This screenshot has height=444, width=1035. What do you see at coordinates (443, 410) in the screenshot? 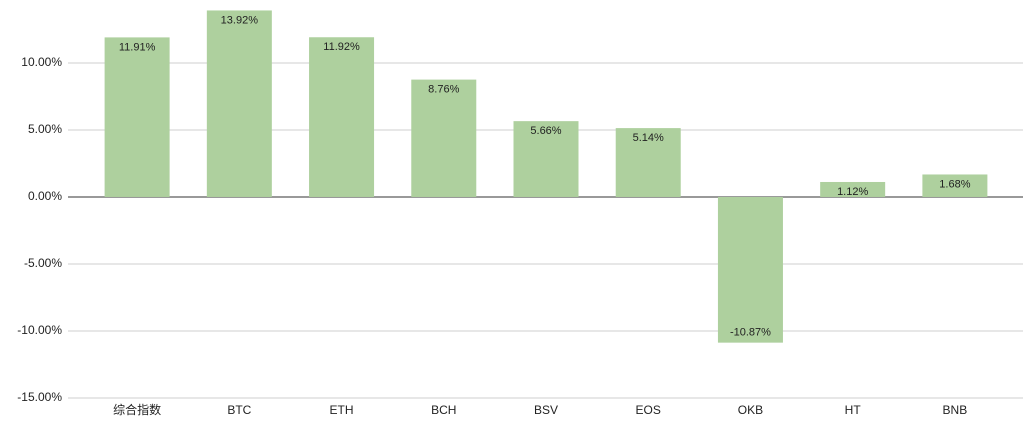
I see `x-tick-label: BCH` at bounding box center [443, 410].